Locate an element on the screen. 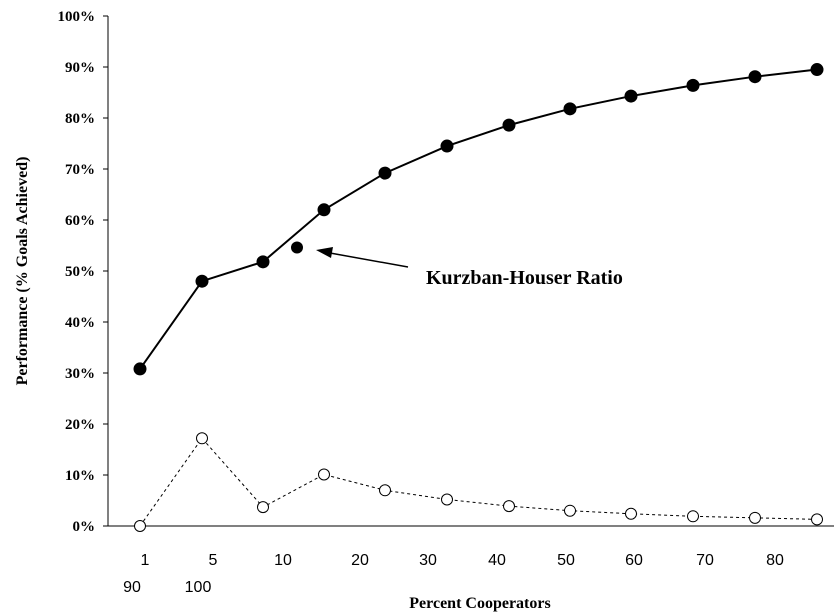  x-tick-label: 1 is located at coordinates (145, 560).